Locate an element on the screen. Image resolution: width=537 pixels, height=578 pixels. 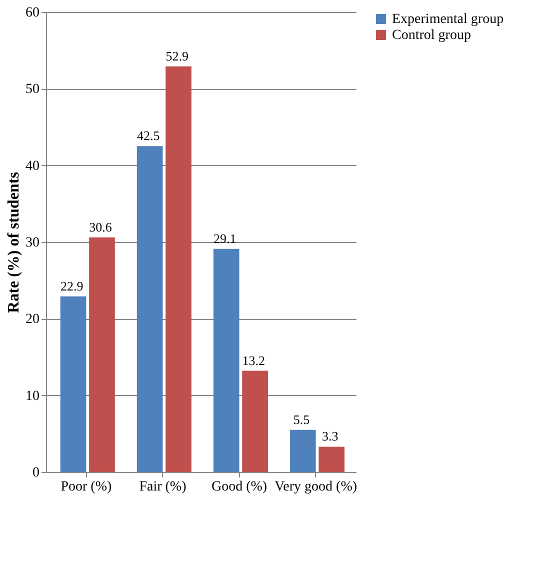
y-axis-title: Rate (%) of students is located at coordinates (14, 242).